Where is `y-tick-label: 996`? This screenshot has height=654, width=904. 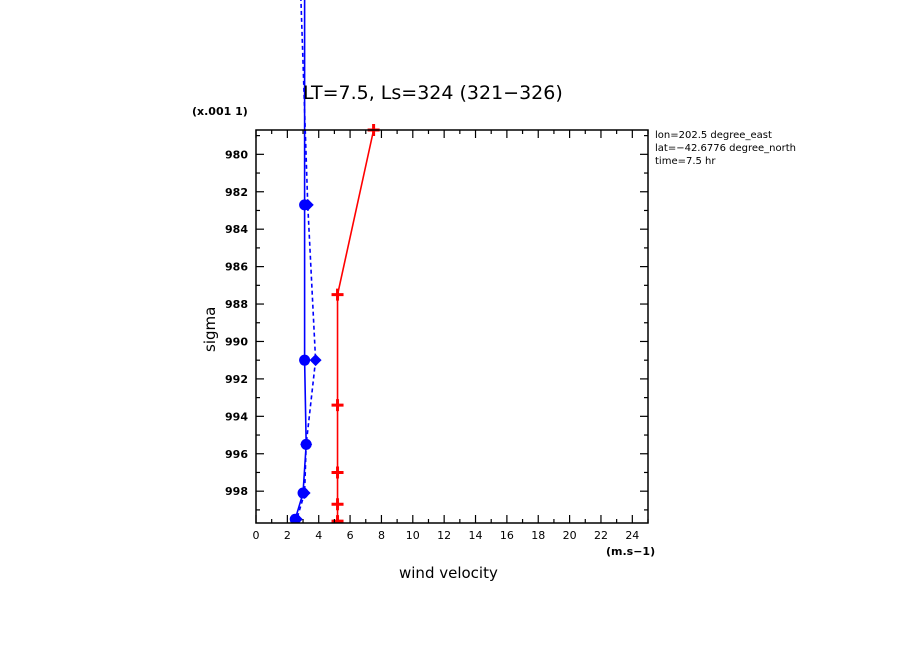 y-tick-label: 996 is located at coordinates (236, 454).